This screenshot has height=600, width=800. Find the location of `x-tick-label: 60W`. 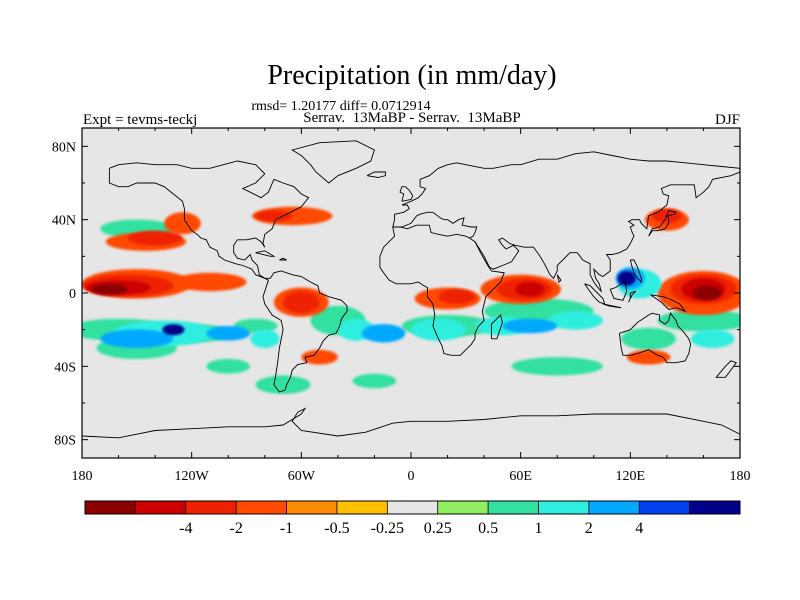

x-tick-label: 60W is located at coordinates (302, 476).